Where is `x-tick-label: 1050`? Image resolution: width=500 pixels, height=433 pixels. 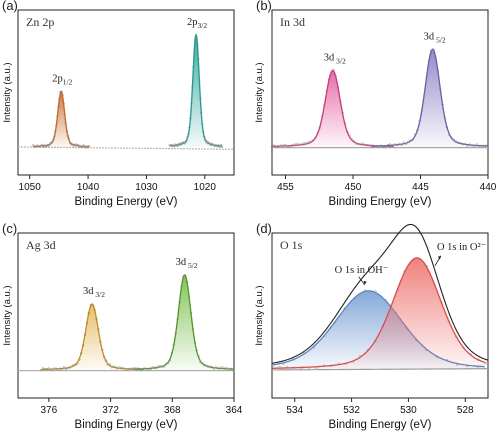 x-tick-label: 1050 is located at coordinates (30, 187).